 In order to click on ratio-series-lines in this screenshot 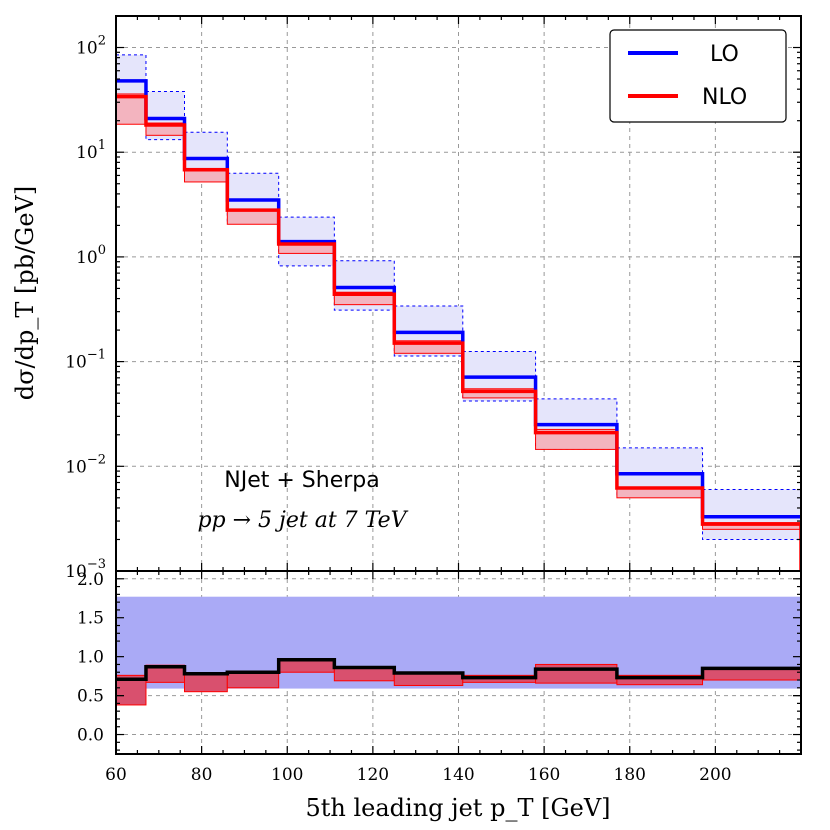, I will do `click(458, 669)`.